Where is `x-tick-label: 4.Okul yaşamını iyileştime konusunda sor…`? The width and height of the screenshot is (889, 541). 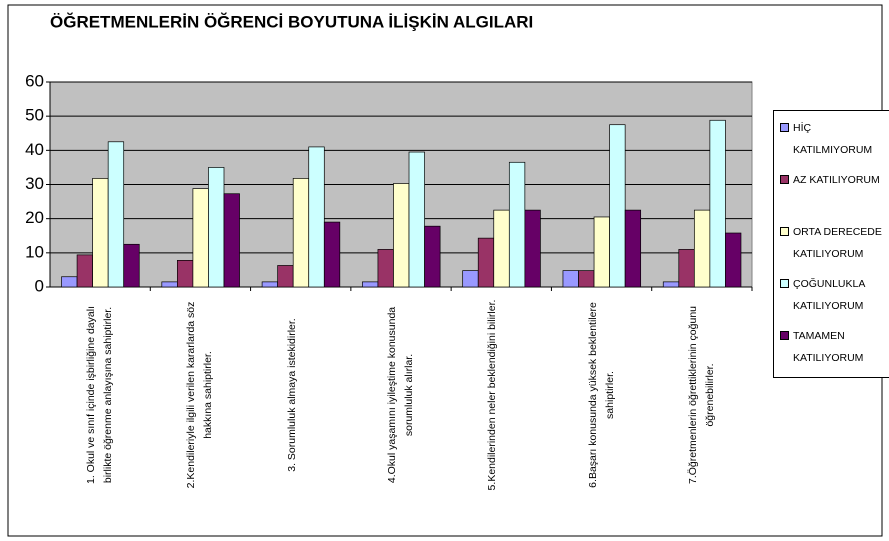
x-tick-label: 4.Okul yaşamını iyileştime konusunda sor… is located at coordinates (400, 395).